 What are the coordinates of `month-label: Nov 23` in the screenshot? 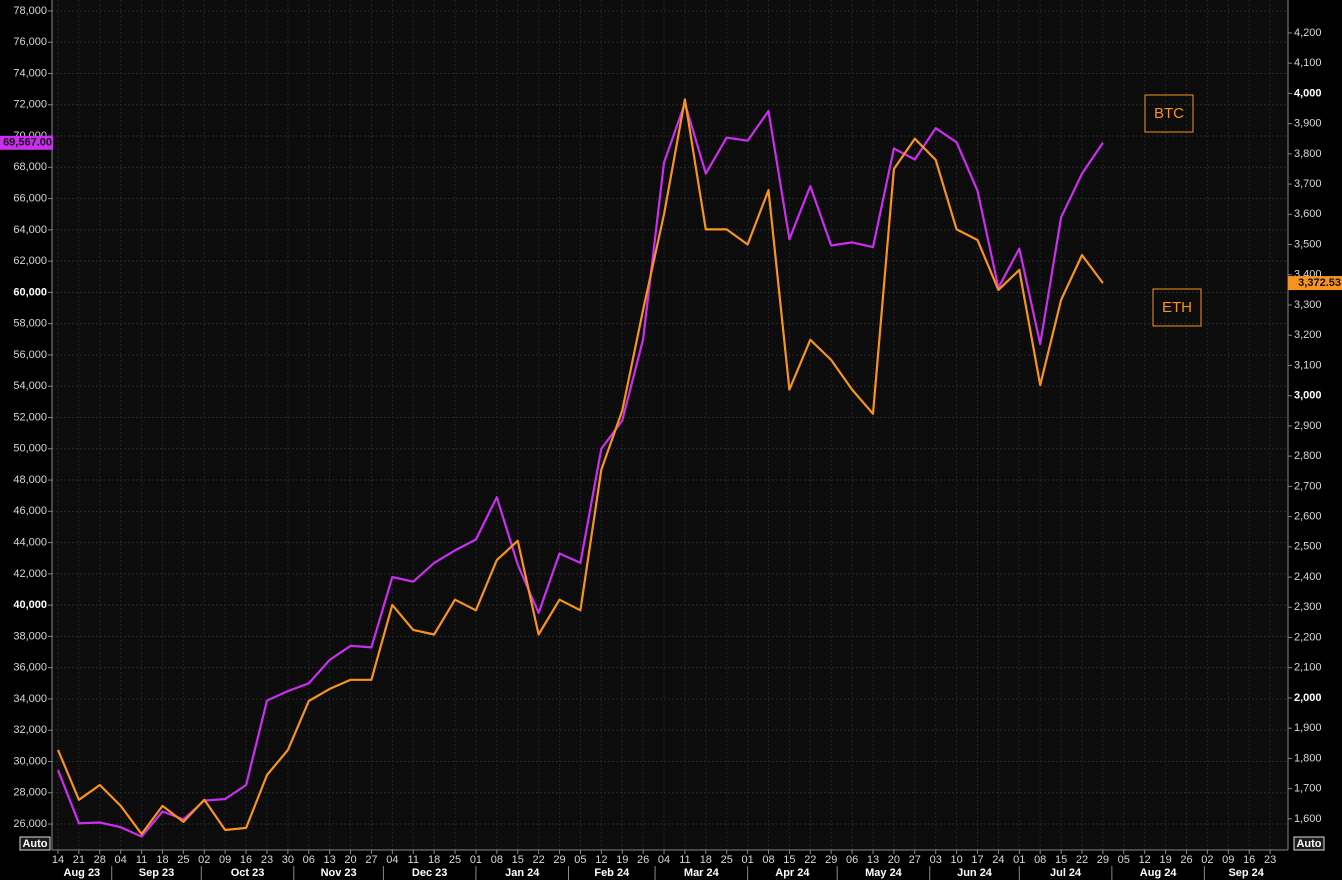 It's located at (339, 873).